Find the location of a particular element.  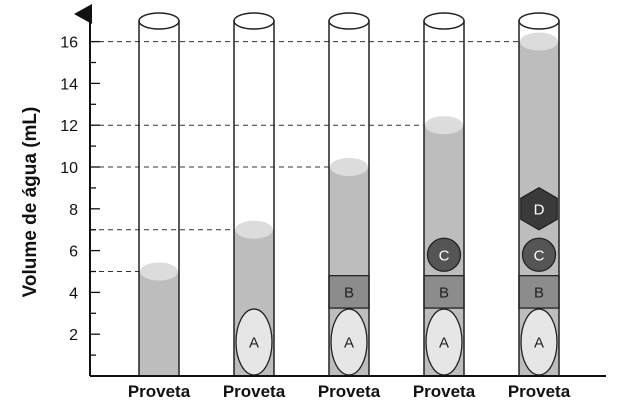

object-b-block is located at coordinates (444, 292).